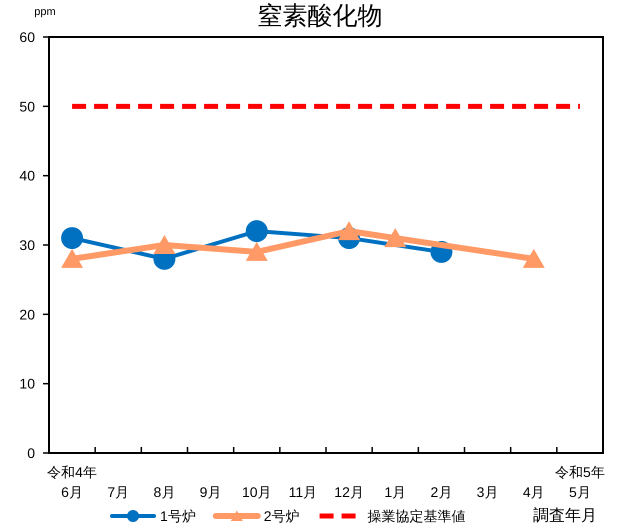 The image size is (631, 531). What do you see at coordinates (580, 482) in the screenshot?
I see `x-tick-label: 令和5年 5月` at bounding box center [580, 482].